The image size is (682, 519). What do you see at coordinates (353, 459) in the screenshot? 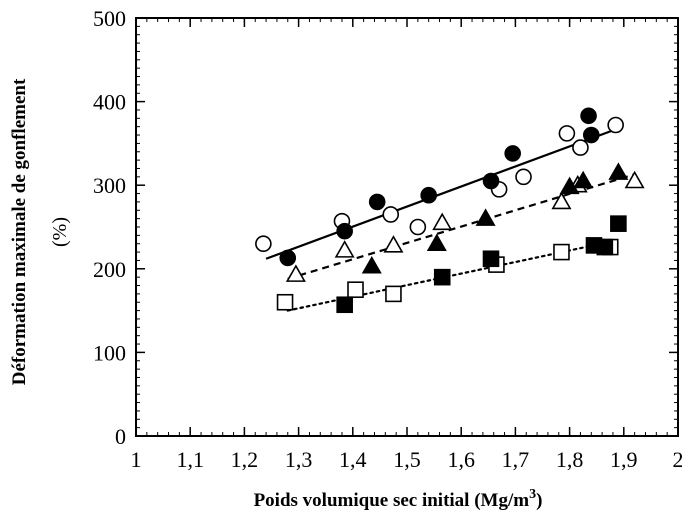
I see `x-tick-label: 1,4` at bounding box center [353, 459].